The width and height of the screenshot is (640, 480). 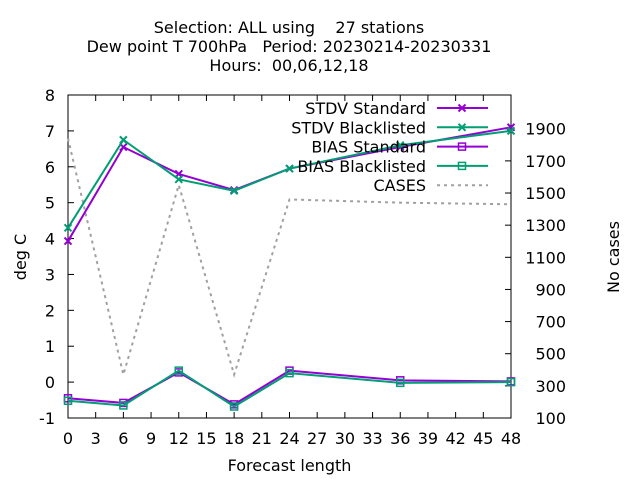 I want to click on x-axis-label: Forecast length, so click(x=290, y=465).